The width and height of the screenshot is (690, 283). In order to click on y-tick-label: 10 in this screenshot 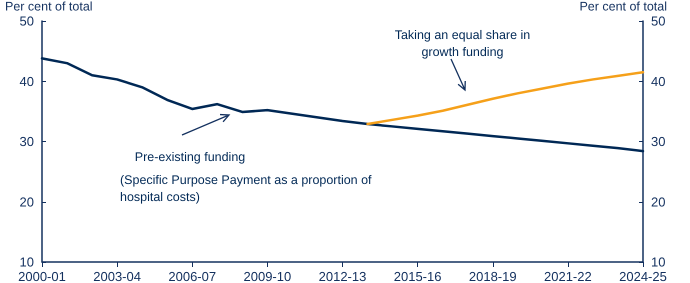, I will do `click(27, 262)`.